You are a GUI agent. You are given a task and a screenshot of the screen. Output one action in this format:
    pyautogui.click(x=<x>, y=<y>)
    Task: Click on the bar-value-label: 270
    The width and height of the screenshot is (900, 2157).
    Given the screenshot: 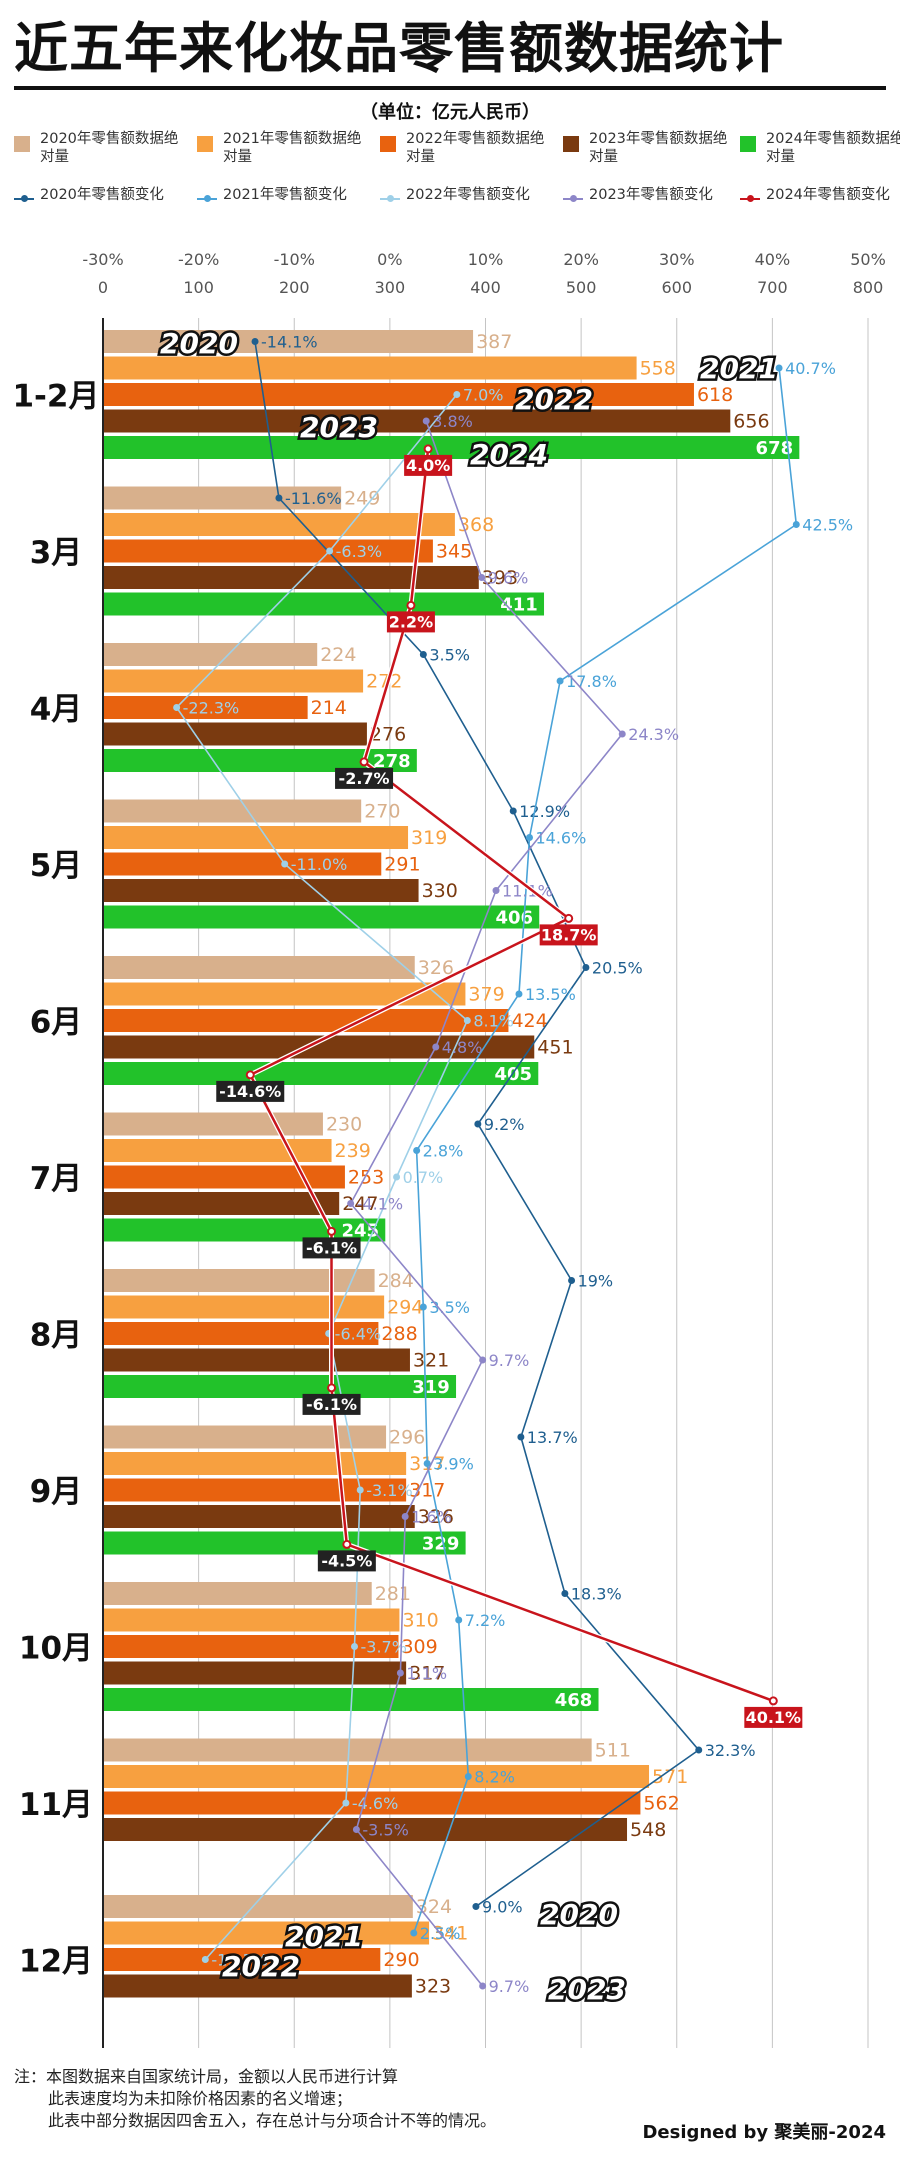 What is the action you would take?
    pyautogui.click(x=382, y=812)
    